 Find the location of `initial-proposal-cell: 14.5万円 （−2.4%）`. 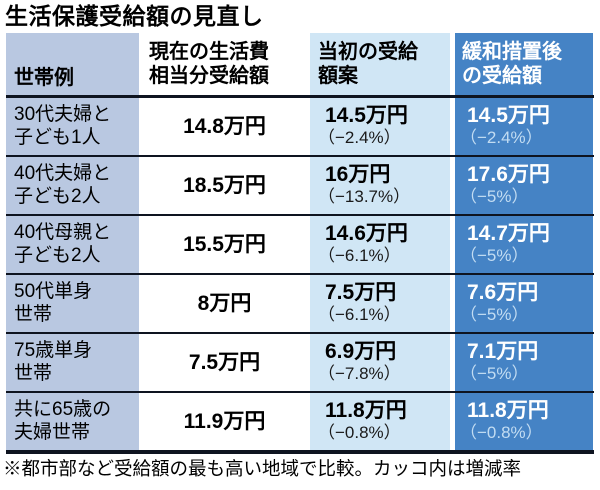

initial-proposal-cell: 14.5万円 （−2.4%） is located at coordinates (380, 126).